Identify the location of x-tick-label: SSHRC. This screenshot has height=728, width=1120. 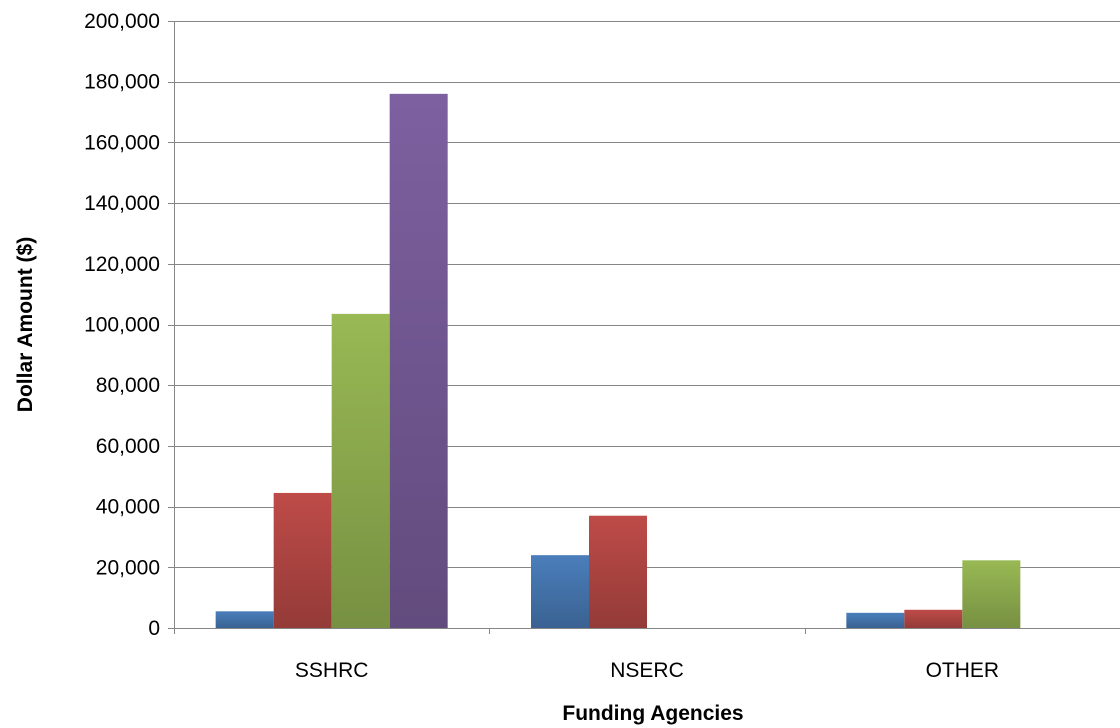
(332, 670).